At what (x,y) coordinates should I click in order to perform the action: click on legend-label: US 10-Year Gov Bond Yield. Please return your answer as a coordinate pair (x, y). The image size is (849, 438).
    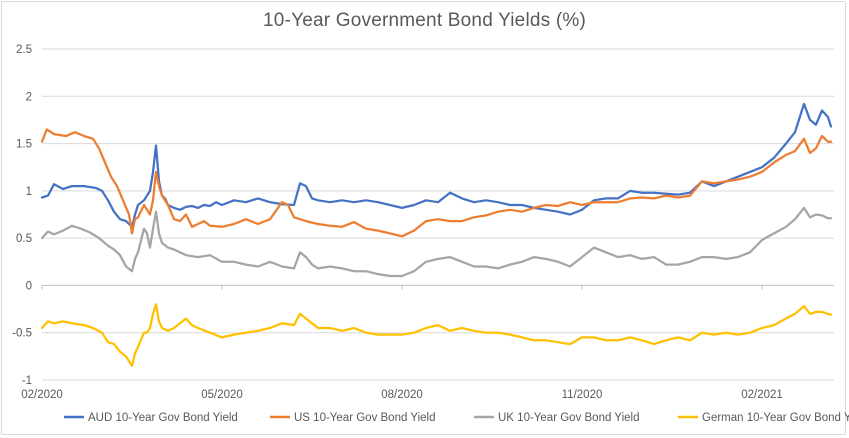
    Looking at the image, I should click on (365, 418).